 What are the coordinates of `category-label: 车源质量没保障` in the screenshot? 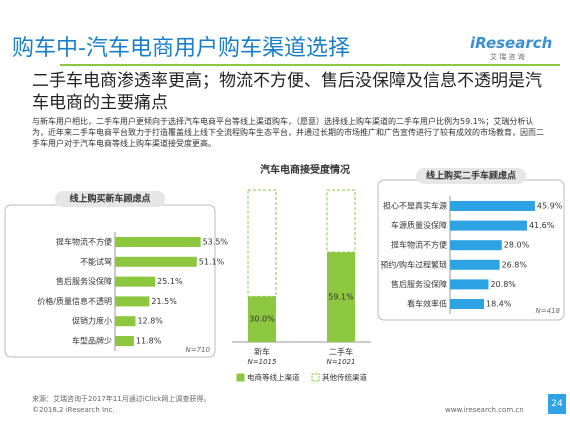 It's located at (419, 225).